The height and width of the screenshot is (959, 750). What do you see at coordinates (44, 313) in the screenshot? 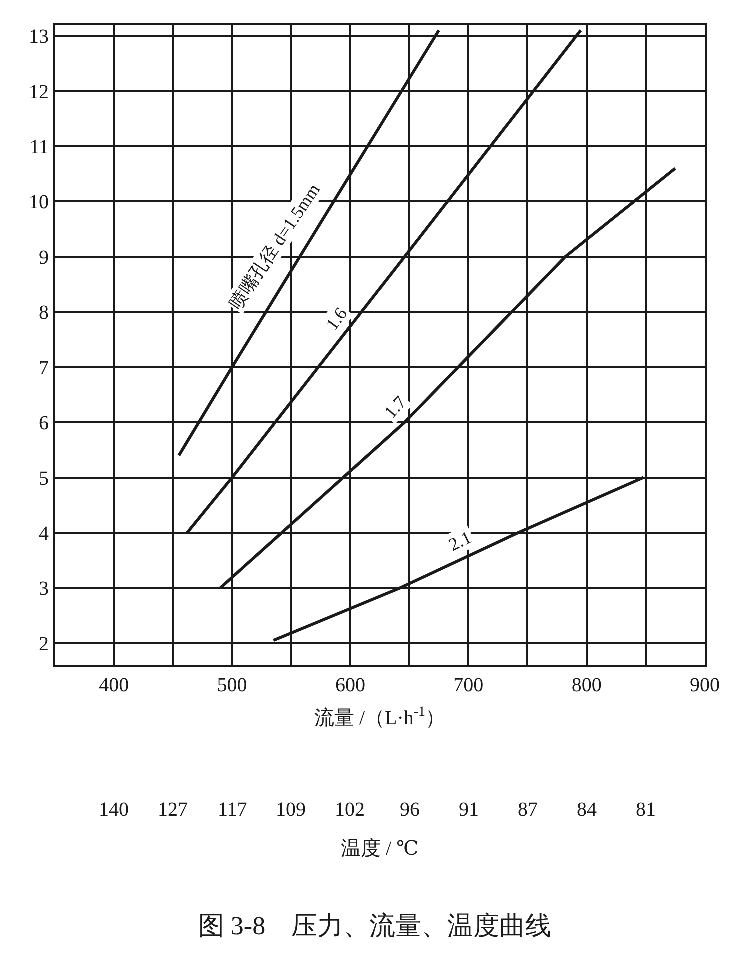
I see `y-tick-label: 8` at bounding box center [44, 313].